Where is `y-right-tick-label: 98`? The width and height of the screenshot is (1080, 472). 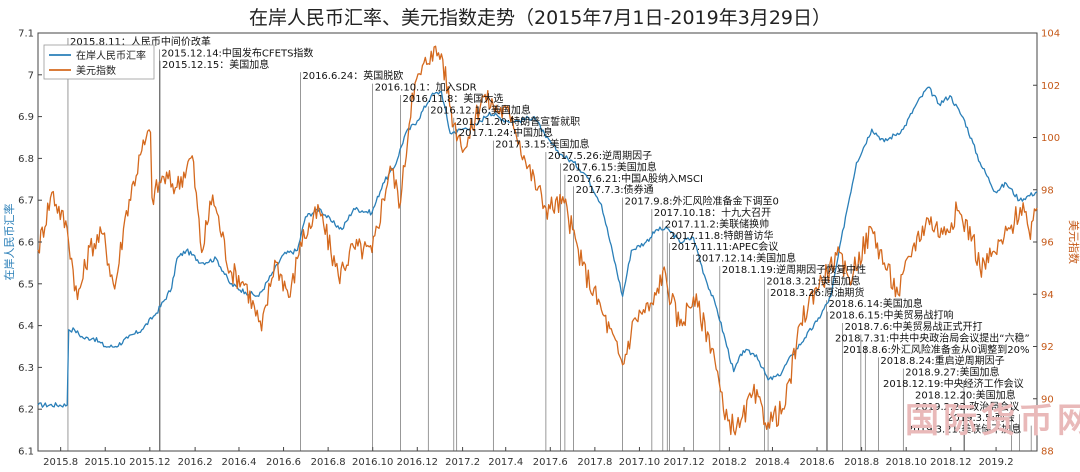
y-right-tick-label: 98 is located at coordinates (1047, 190).